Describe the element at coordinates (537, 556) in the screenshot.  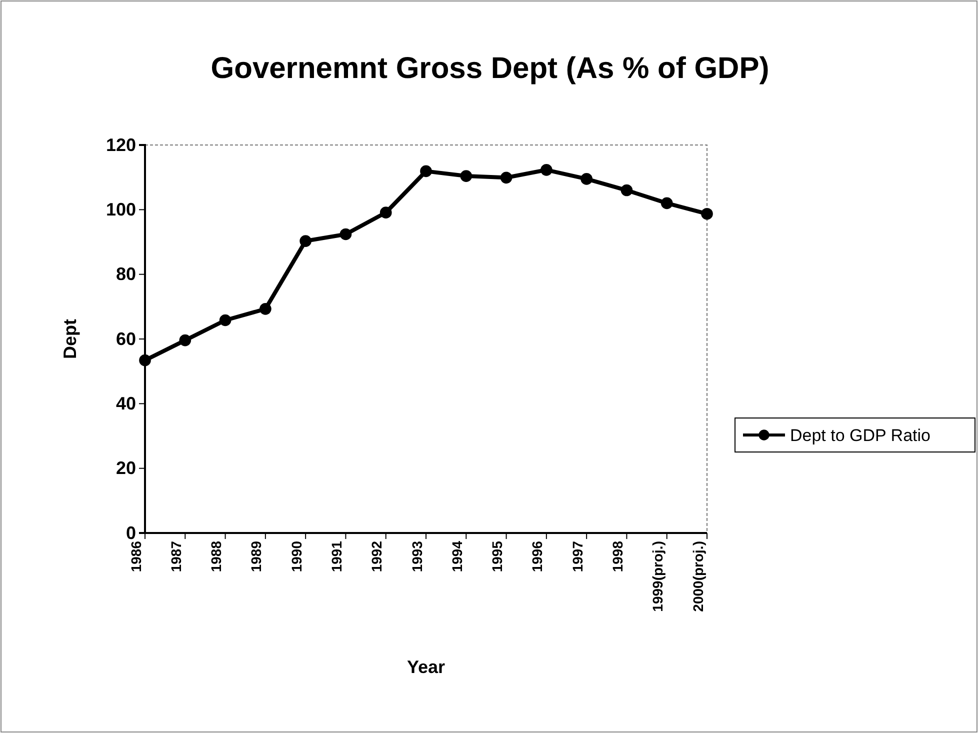
I see `x-tick-label: 1996` at that location.